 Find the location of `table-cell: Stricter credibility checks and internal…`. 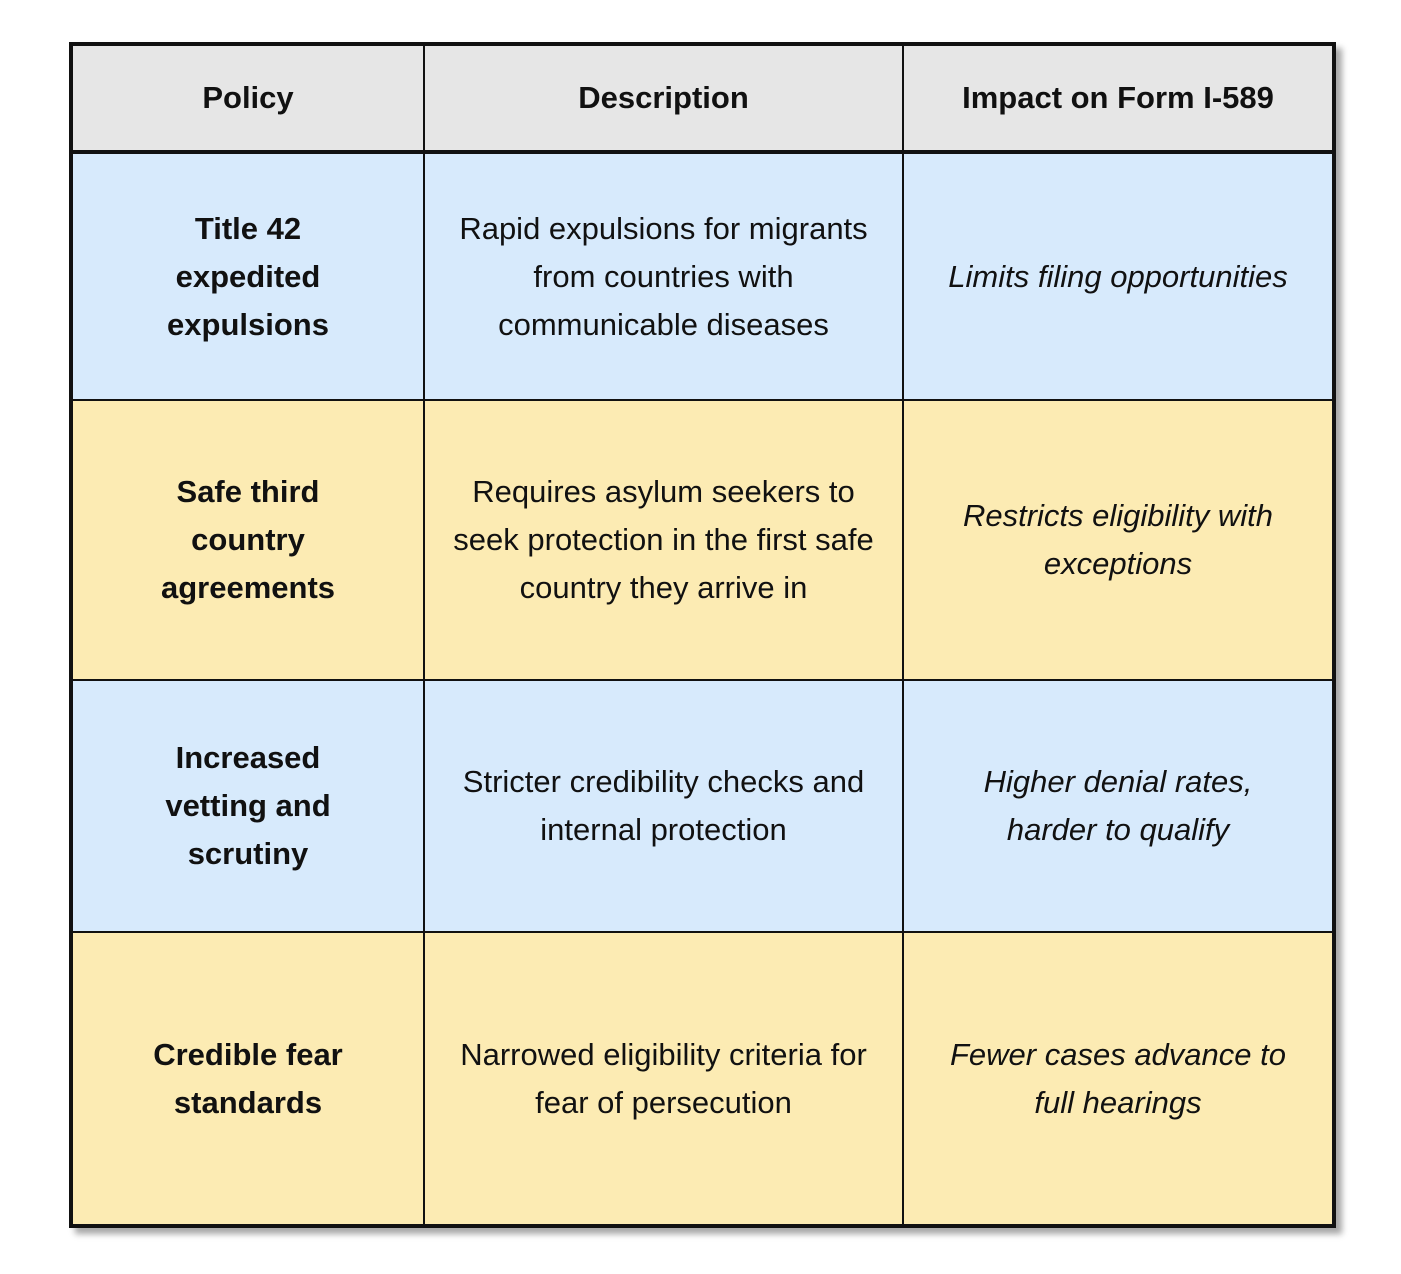

table-cell: Stricter credibility checks and internal… is located at coordinates (663, 806).